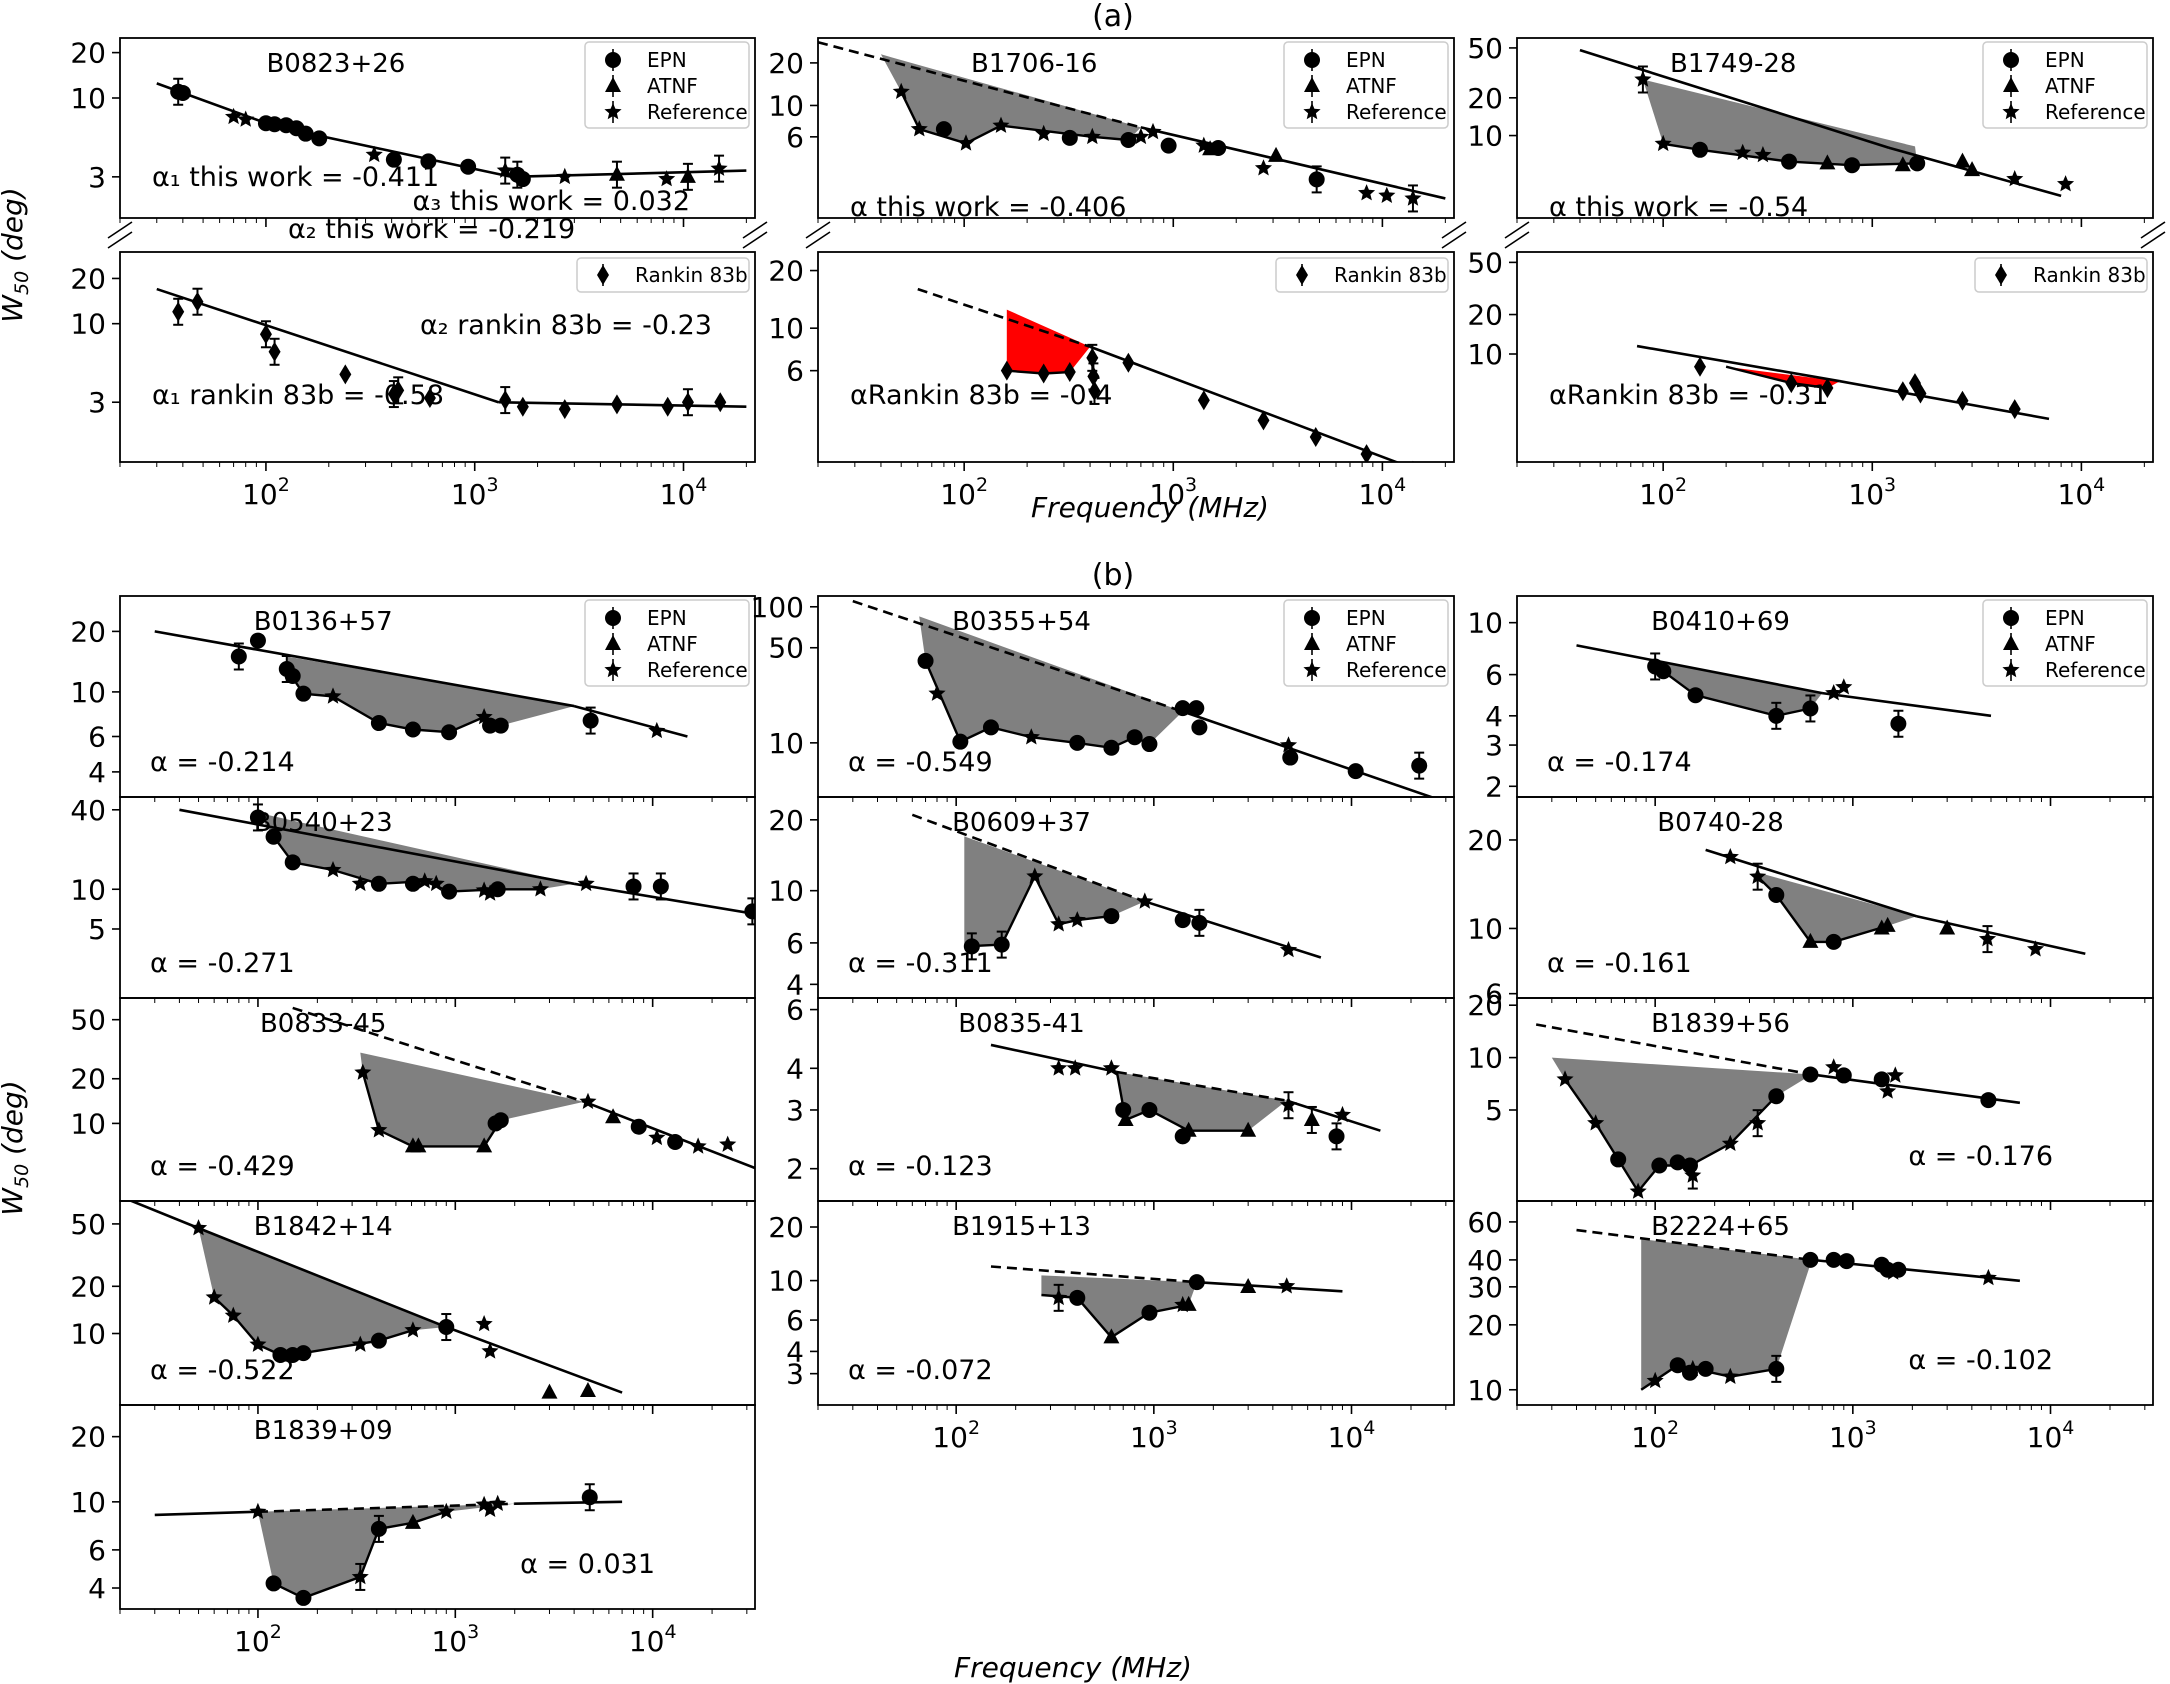 The height and width of the screenshot is (1684, 2170). Describe the element at coordinates (587, 1564) in the screenshot. I see `annotation: α = 0.031` at that location.